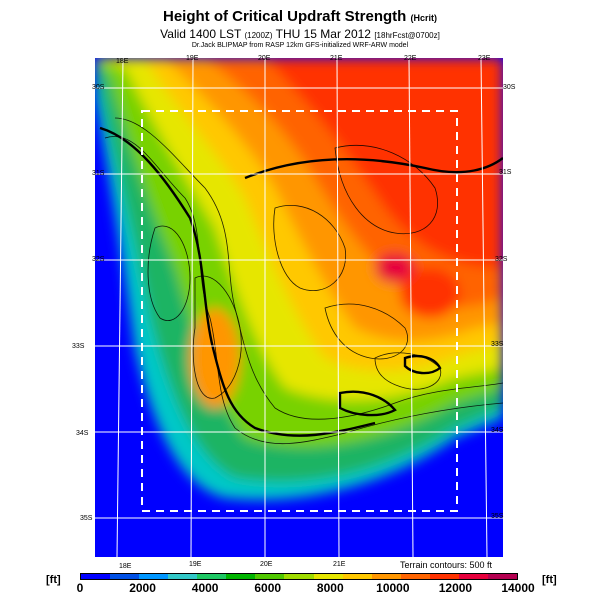 This screenshot has height=600, width=600. What do you see at coordinates (142, 588) in the screenshot?
I see `colorbar-tick-label: 2000` at bounding box center [142, 588].